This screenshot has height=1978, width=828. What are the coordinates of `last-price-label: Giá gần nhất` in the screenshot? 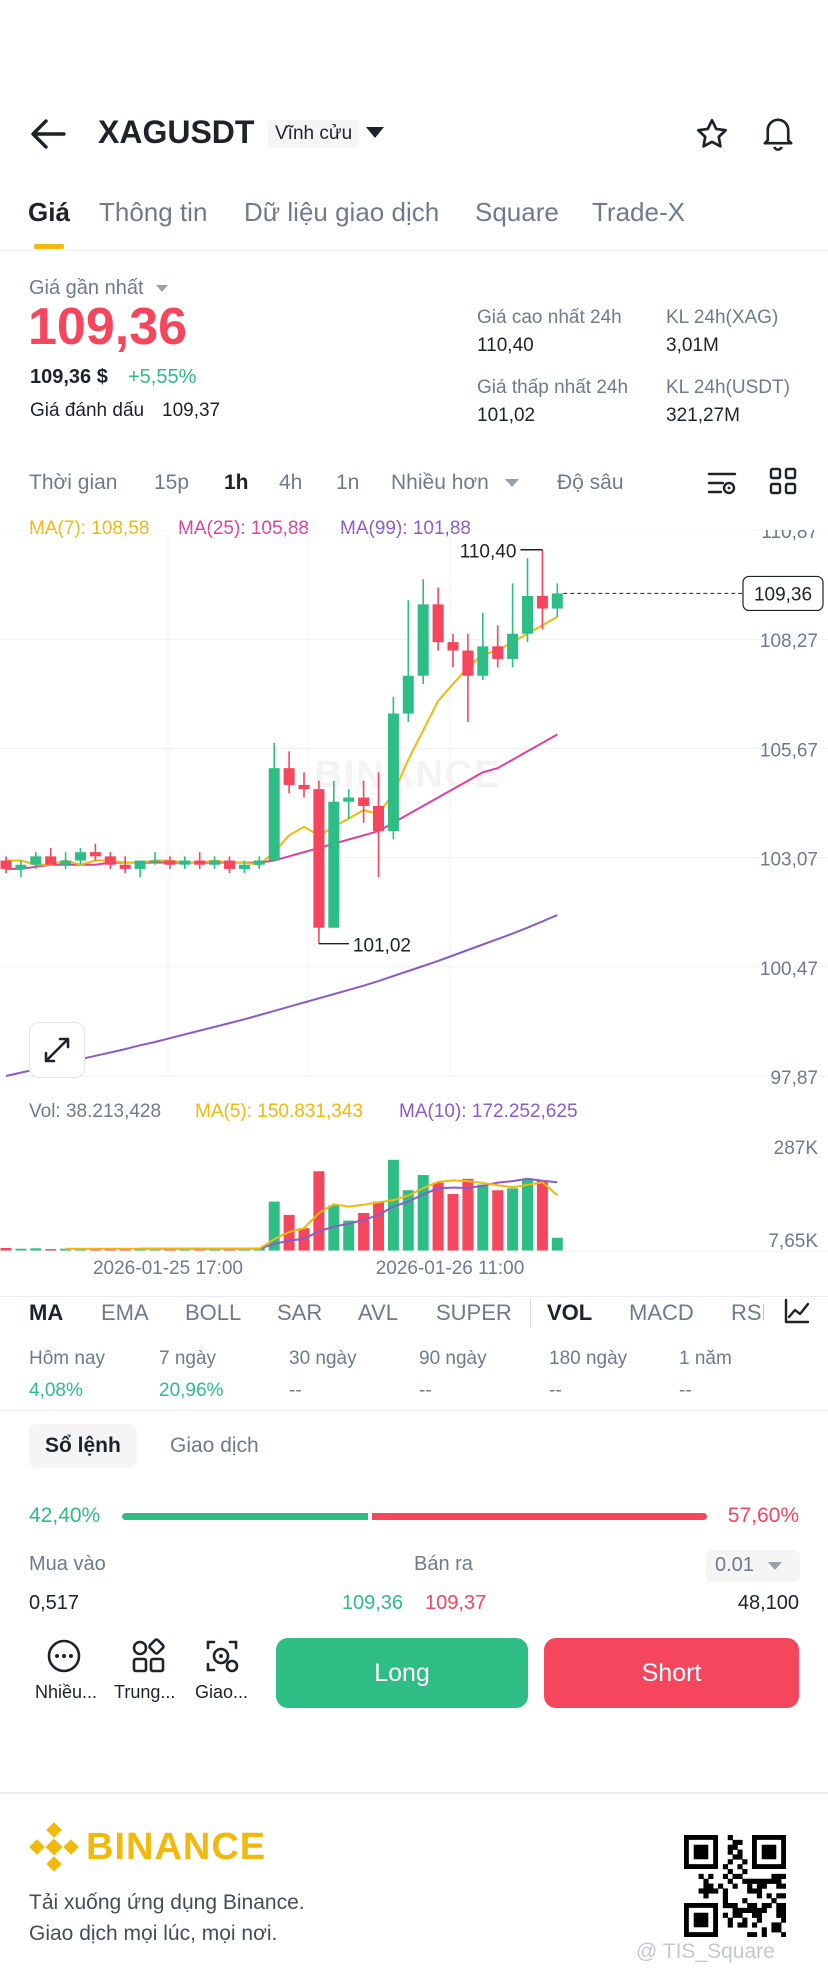 It's located at (86, 288).